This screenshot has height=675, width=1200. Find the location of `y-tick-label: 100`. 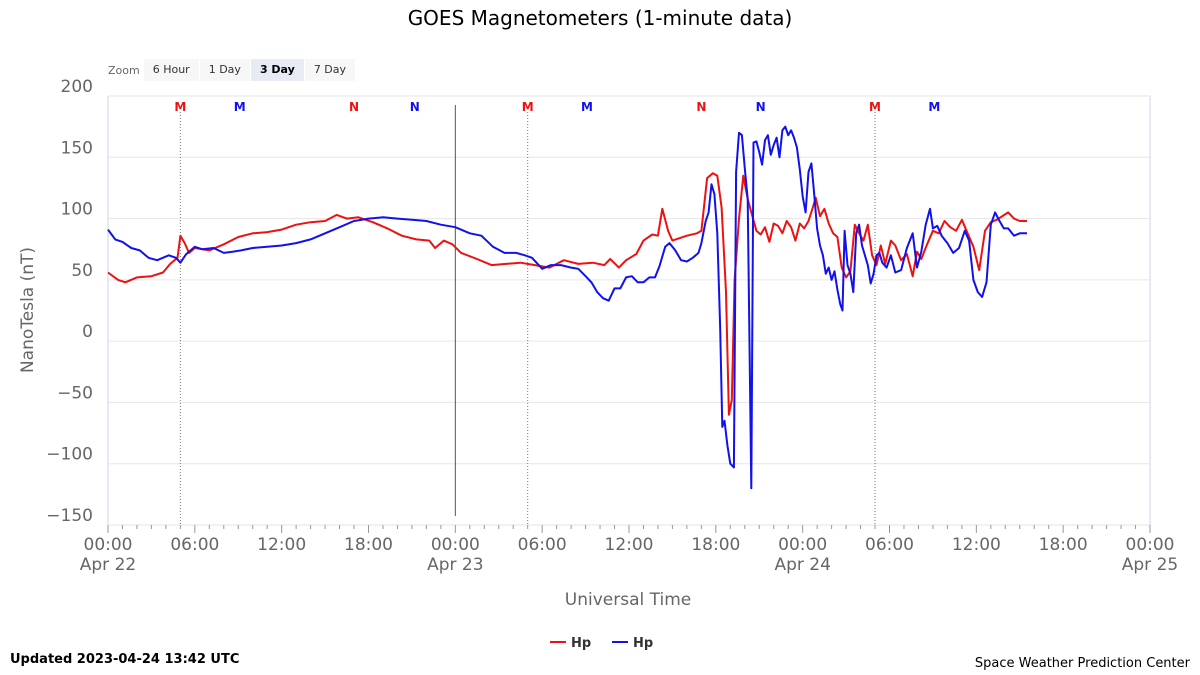

y-tick-label: 100 is located at coordinates (77, 210).